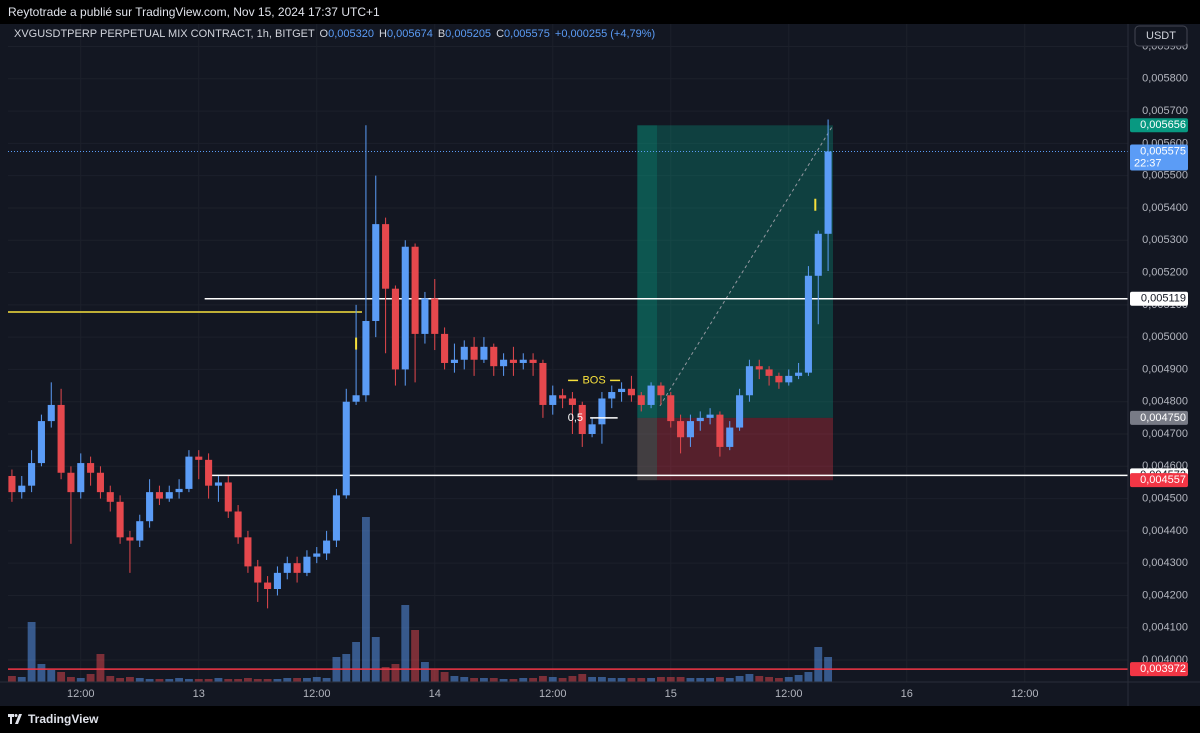  I want to click on x-tick-label: 14, so click(435, 694).